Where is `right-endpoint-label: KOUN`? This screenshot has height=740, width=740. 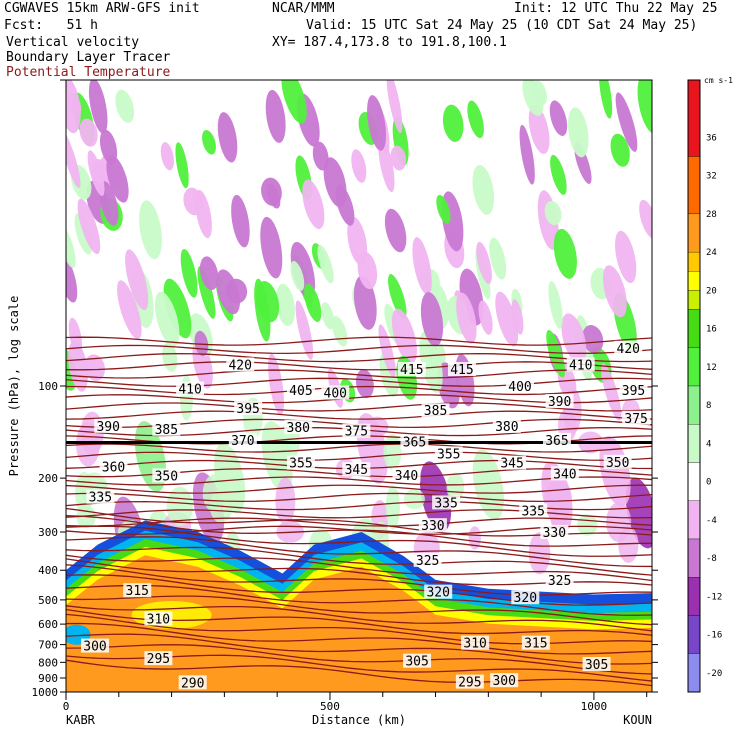 right-endpoint-label: KOUN is located at coordinates (637, 720).